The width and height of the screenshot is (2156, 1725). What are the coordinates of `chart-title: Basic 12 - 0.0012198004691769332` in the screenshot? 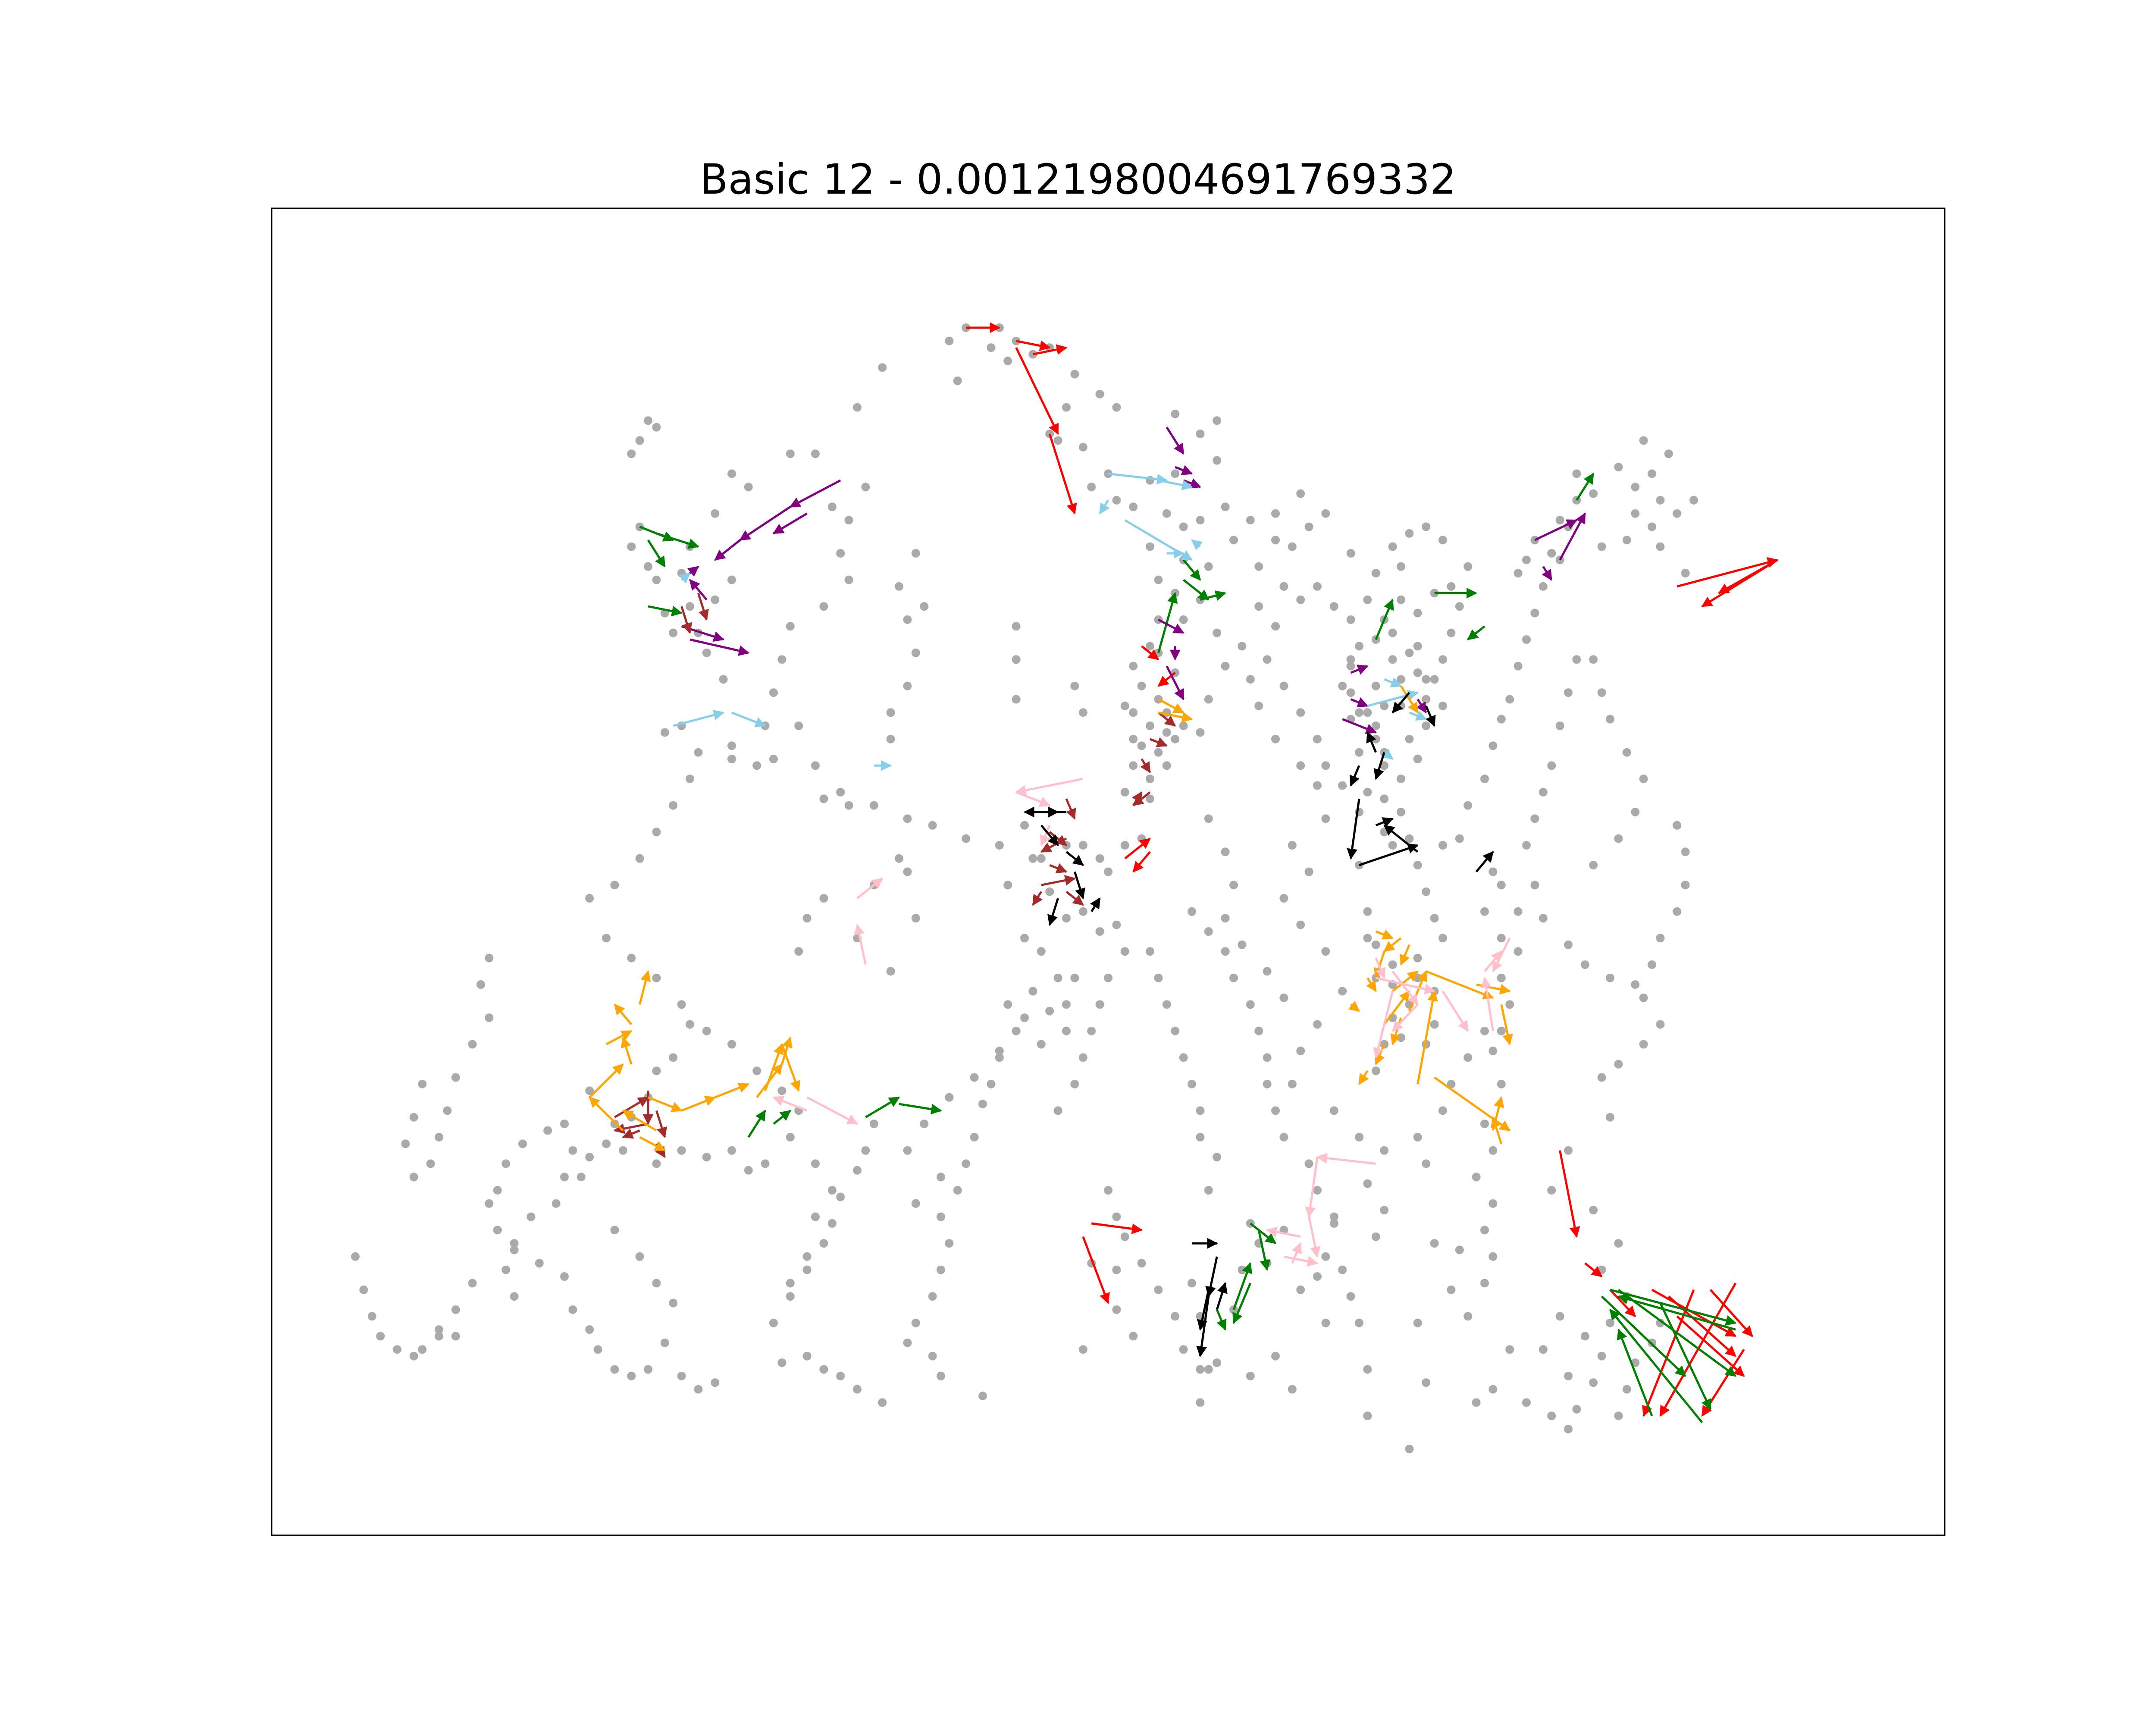 It's located at (1078, 179).